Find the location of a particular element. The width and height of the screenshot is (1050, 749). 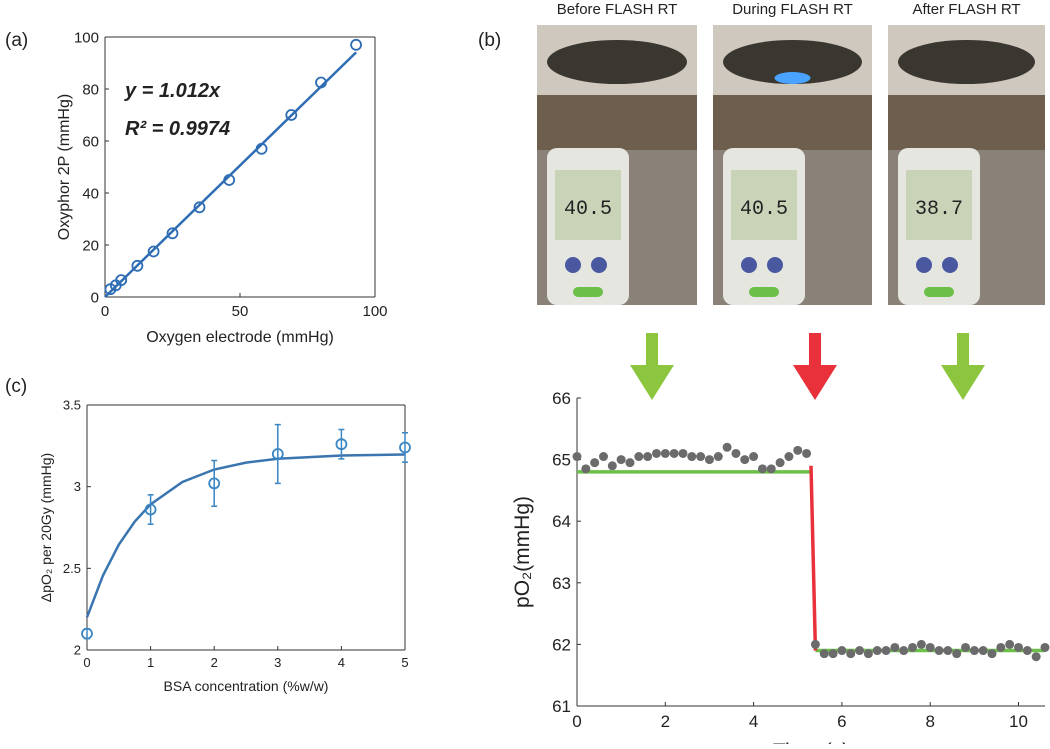

y-axis-label: Oxyphor 2P (mmHg) is located at coordinates (64, 167).